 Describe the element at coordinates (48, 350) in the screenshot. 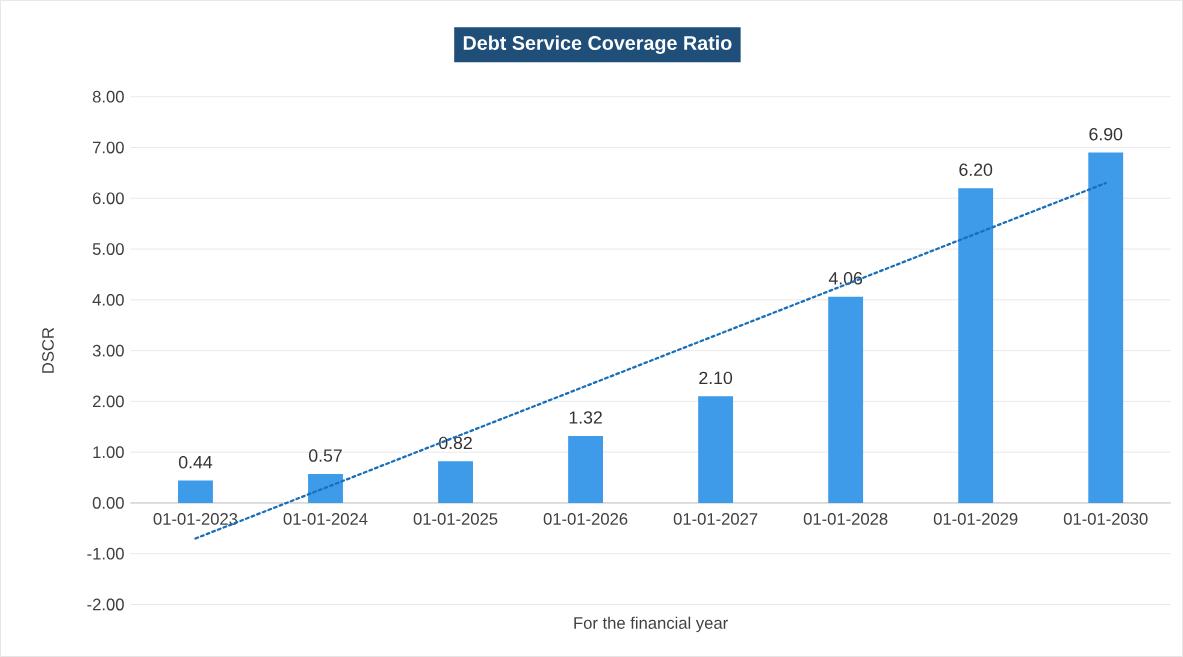

I see `y-axis-title: DSCR` at that location.